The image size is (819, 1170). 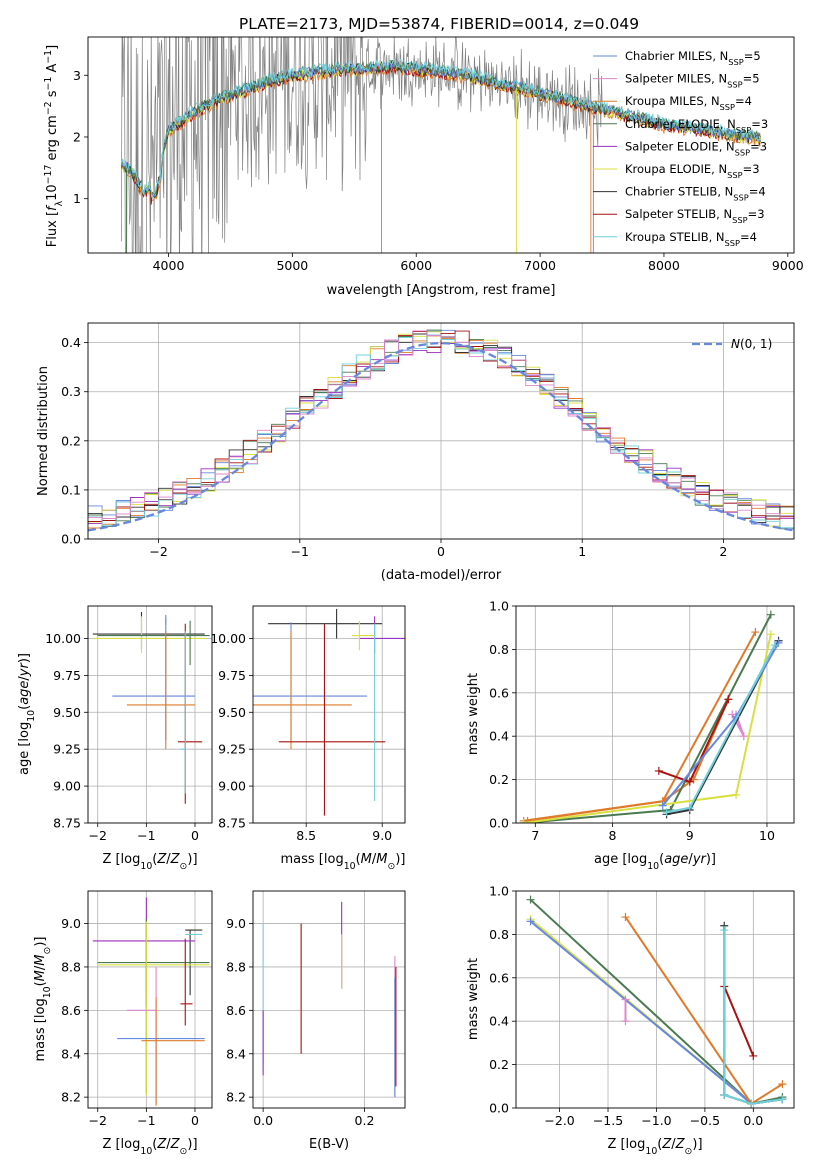 I want to click on y-tick-label: 9.75, so click(x=67, y=675).